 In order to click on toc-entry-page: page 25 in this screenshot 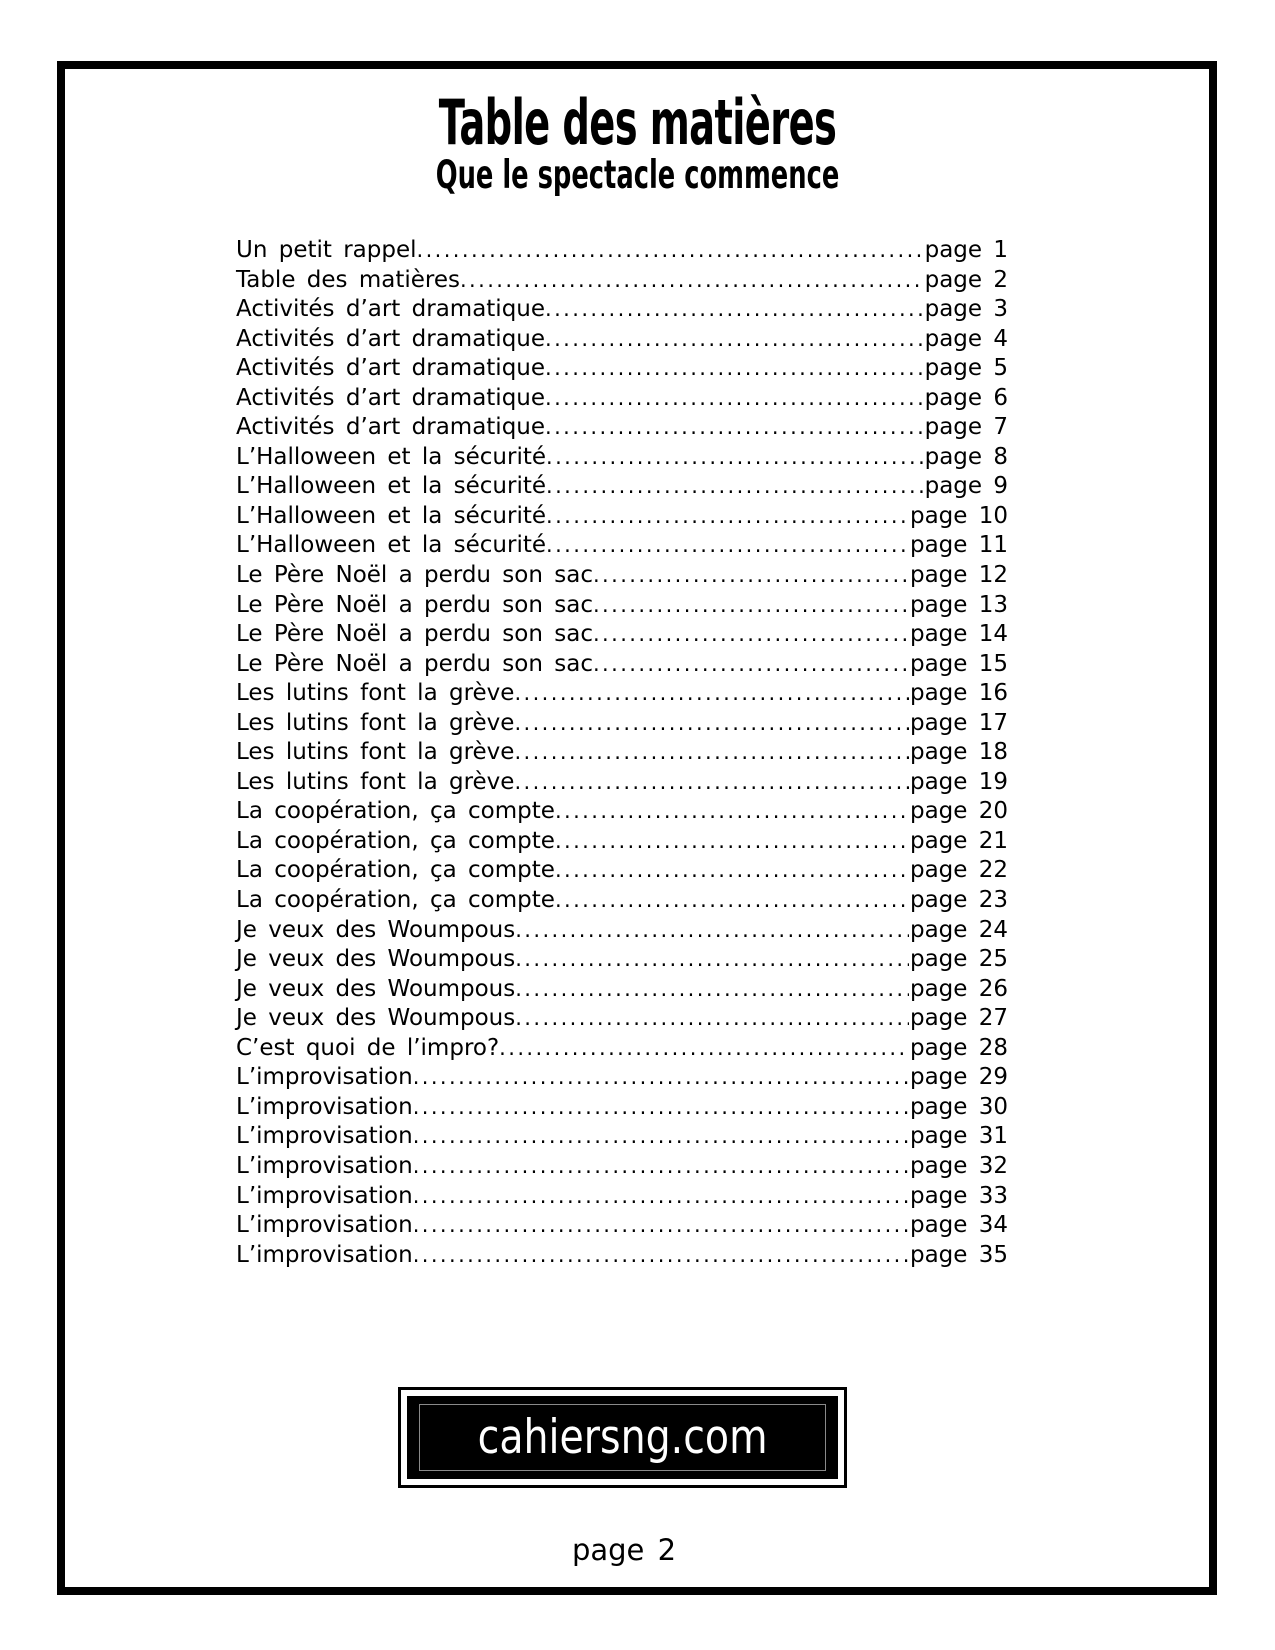, I will do `click(958, 959)`.